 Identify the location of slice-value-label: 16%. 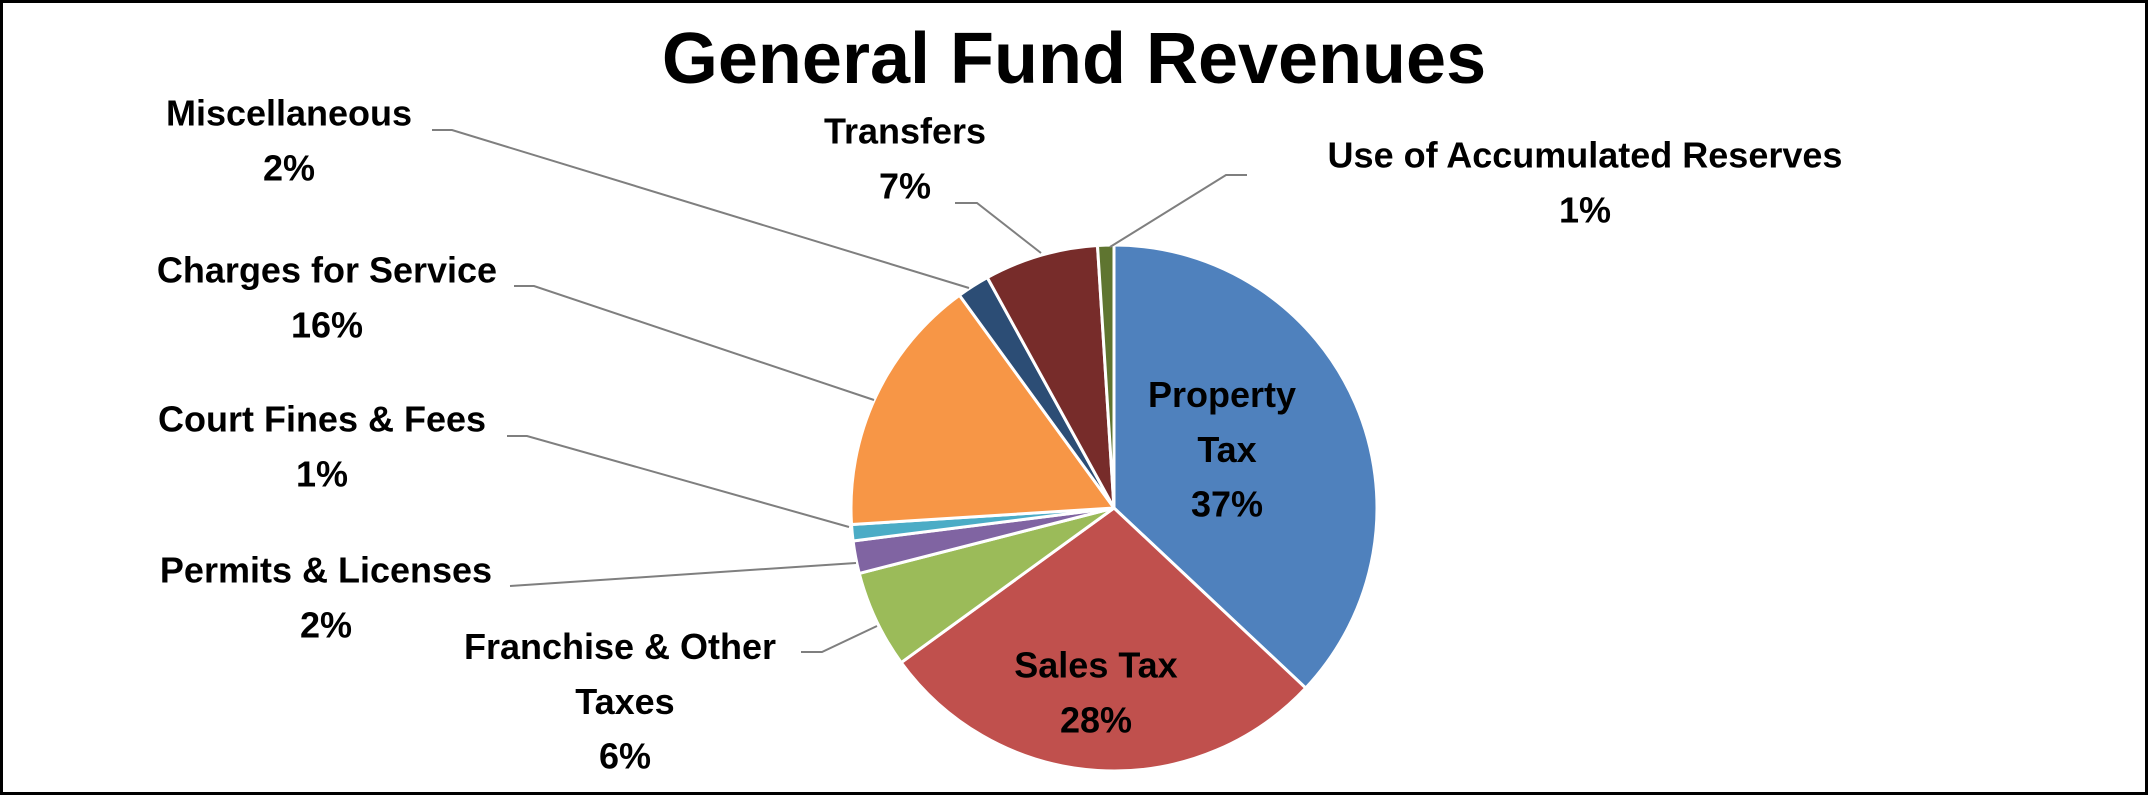
(327, 325).